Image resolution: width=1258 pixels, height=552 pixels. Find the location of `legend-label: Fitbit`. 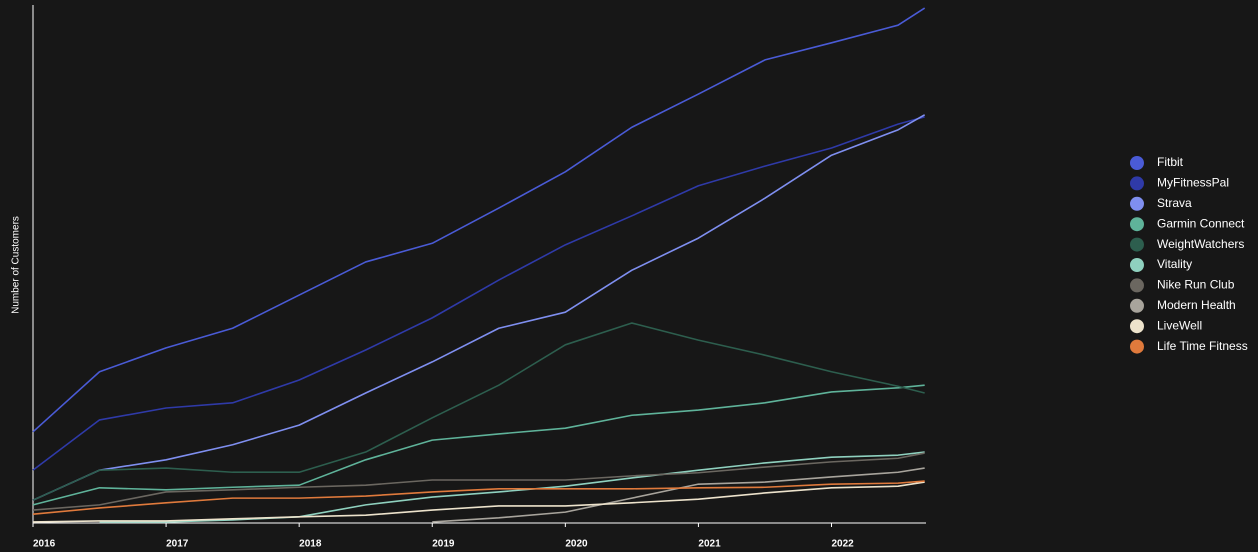

legend-label: Fitbit is located at coordinates (1170, 162).